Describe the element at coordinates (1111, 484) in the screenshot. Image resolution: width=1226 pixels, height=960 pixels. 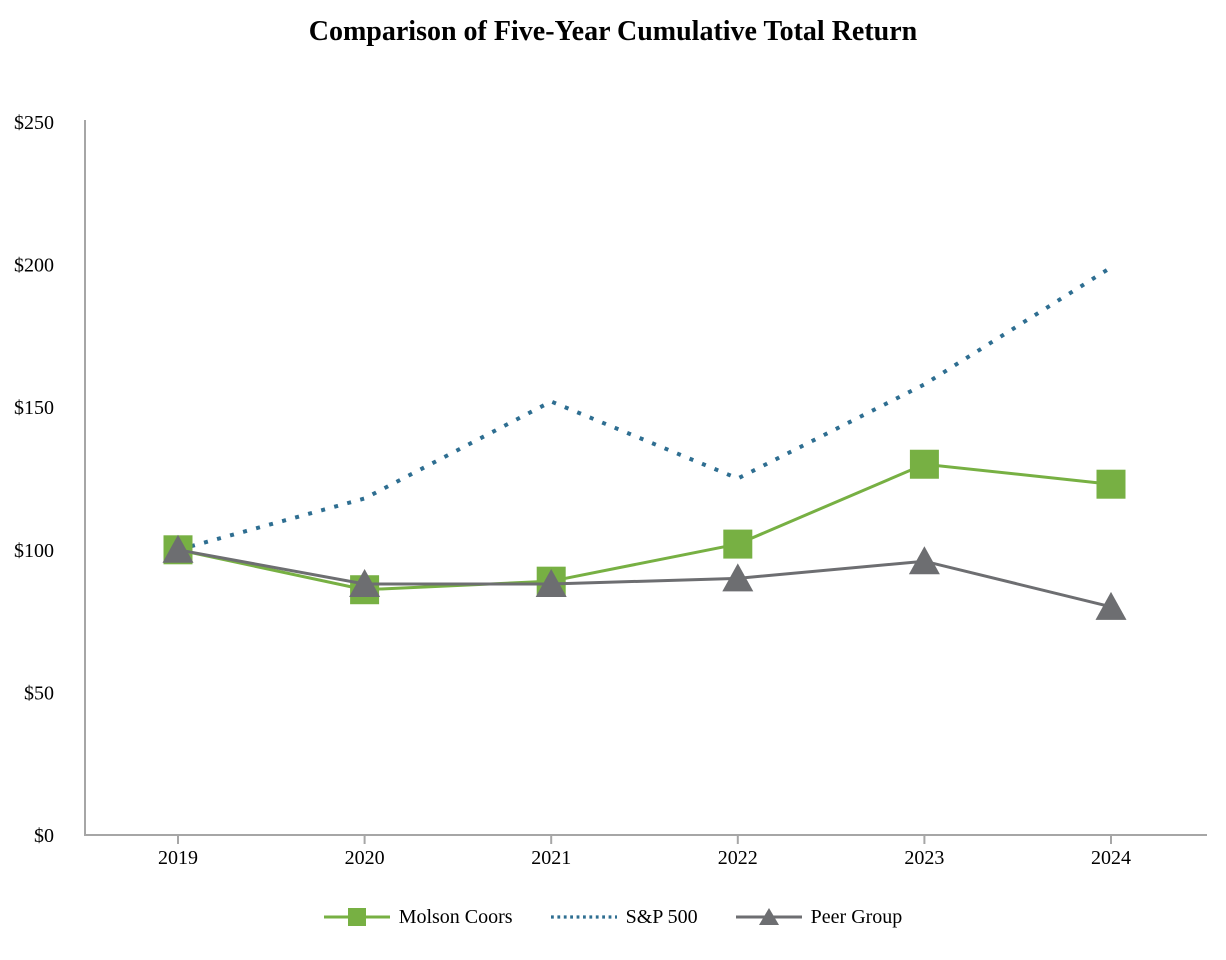
I see `molson-coors-marker-2024` at that location.